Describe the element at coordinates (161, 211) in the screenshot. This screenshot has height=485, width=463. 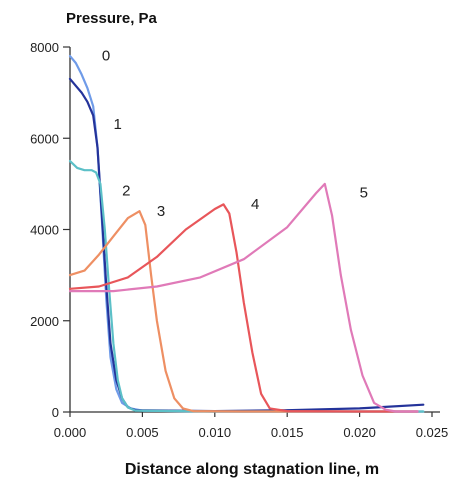
I see `series-label-3: 3` at that location.